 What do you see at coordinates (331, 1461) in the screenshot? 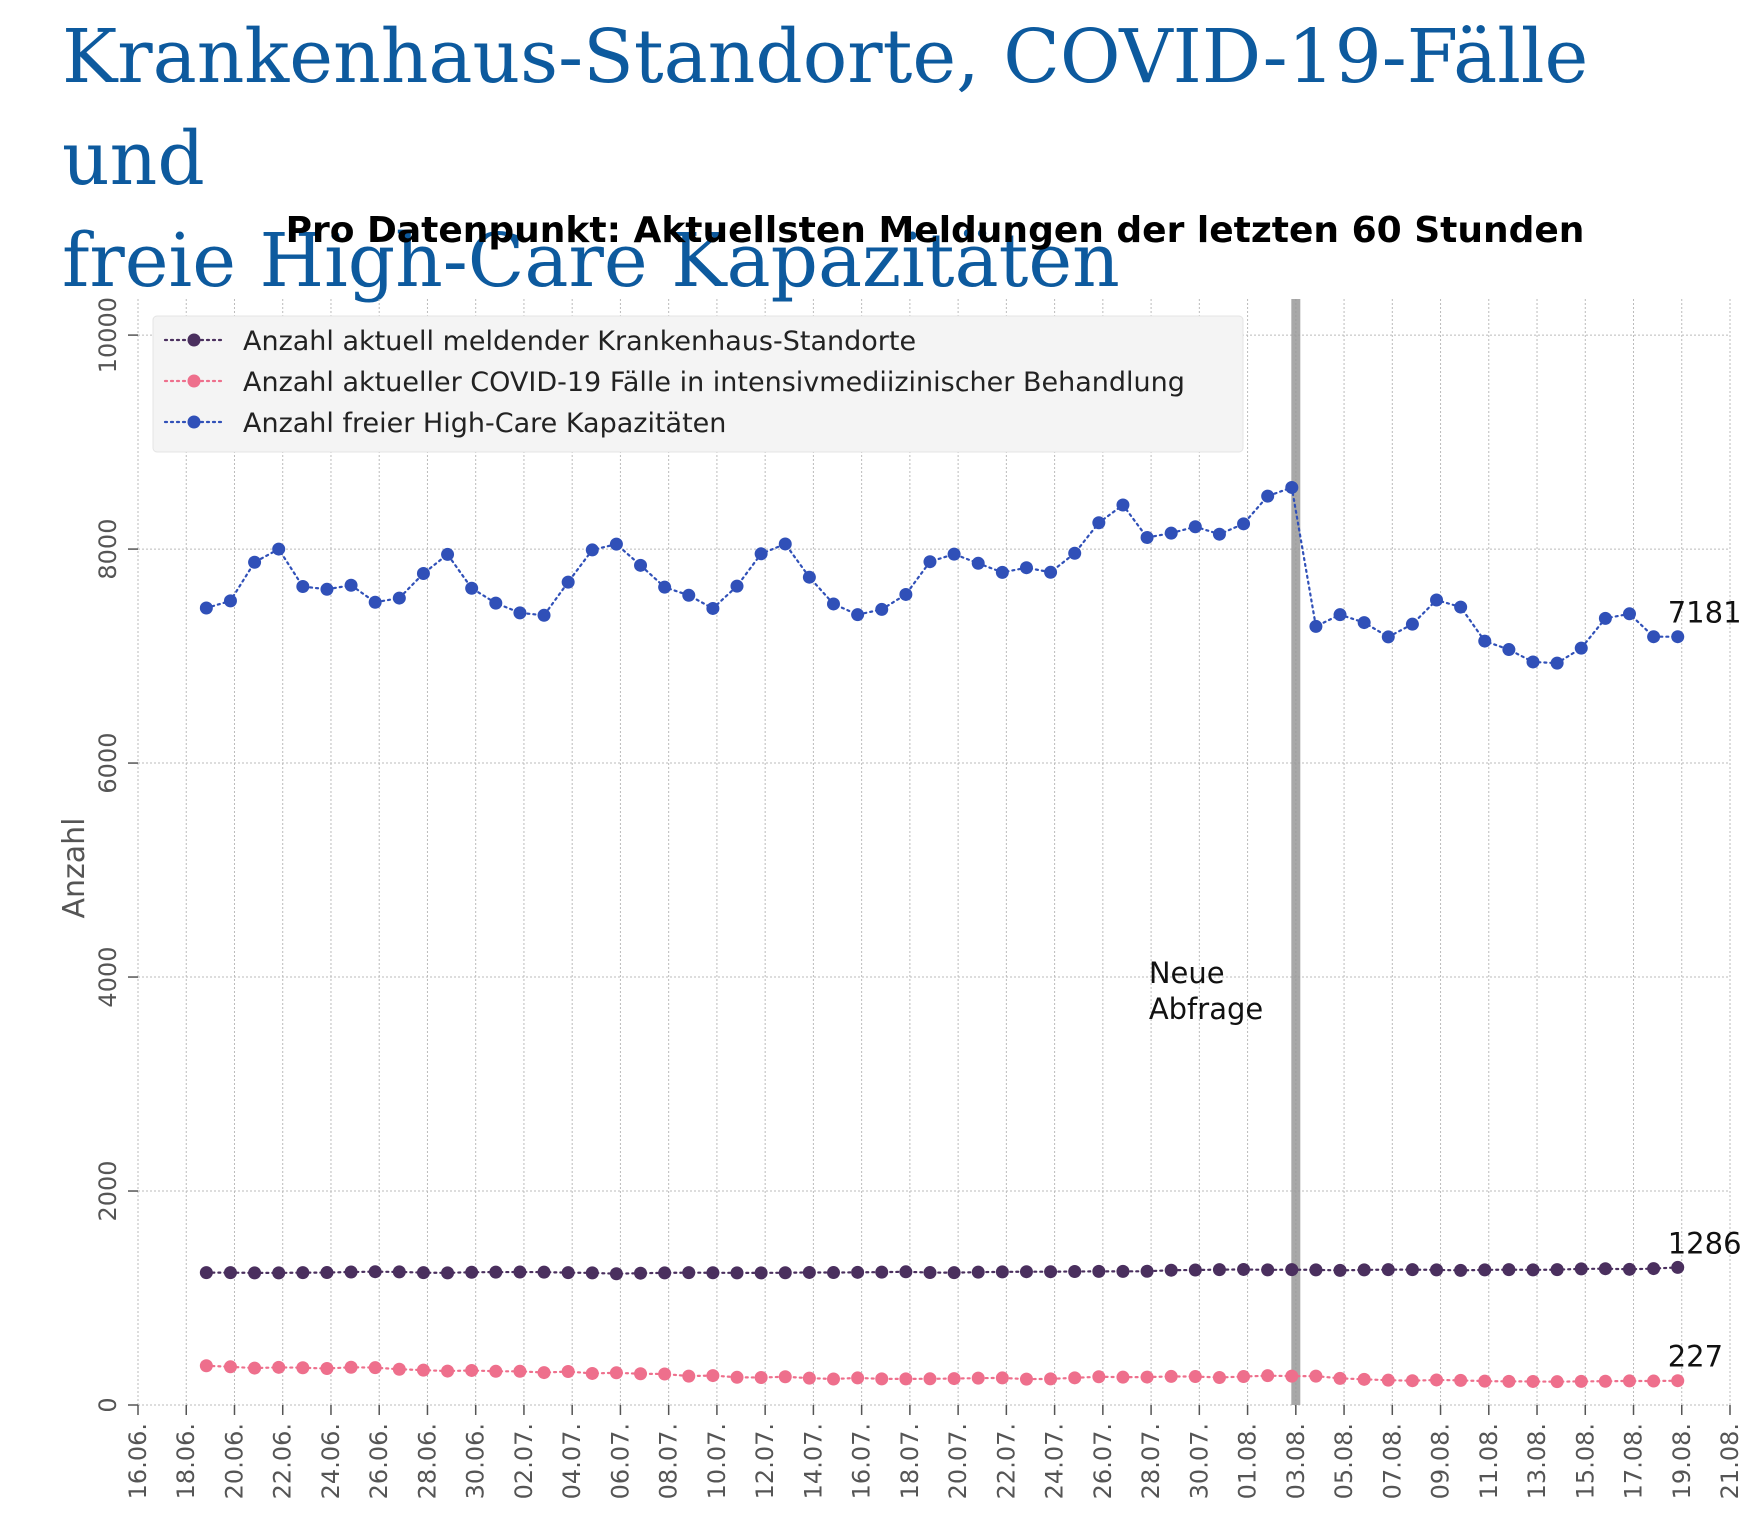
I see `x-tick-label: 24.06.` at bounding box center [331, 1461].